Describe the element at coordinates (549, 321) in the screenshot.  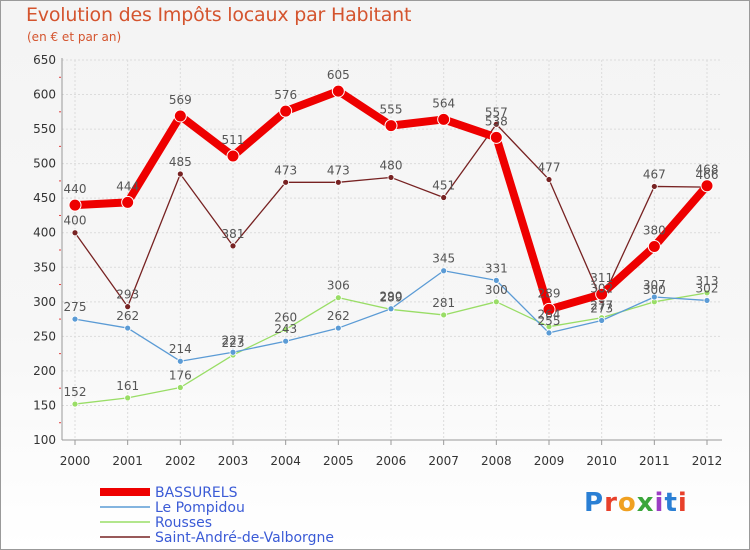
I see `data-label: 255` at that location.